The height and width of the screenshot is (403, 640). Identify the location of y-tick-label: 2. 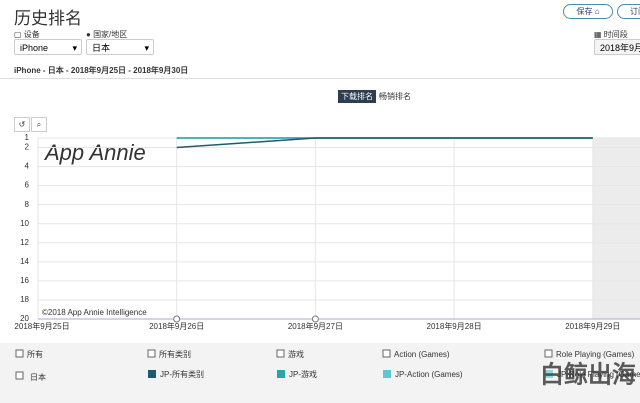
(27, 147).